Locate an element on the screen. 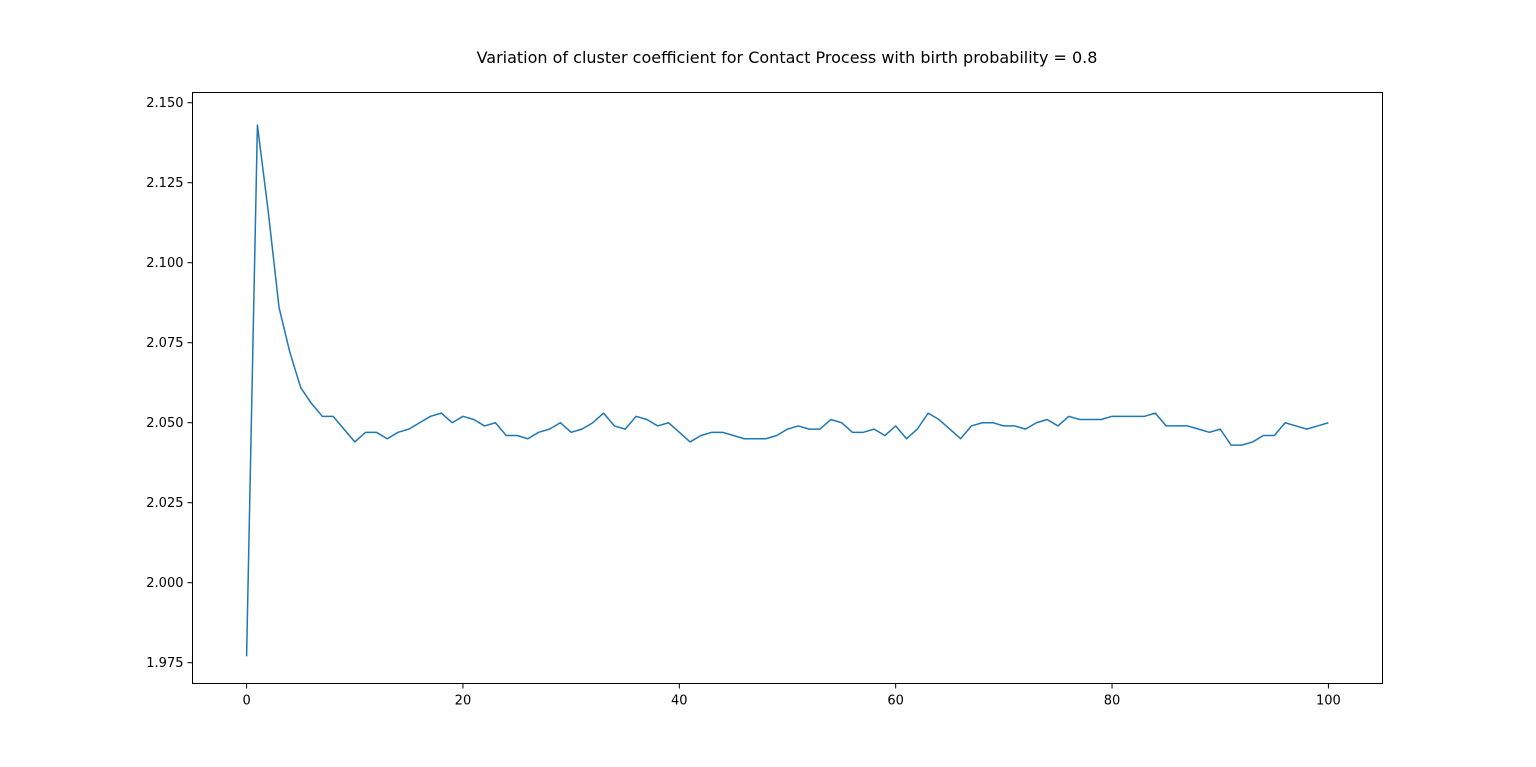  x-tick-label: 100 is located at coordinates (1328, 701).